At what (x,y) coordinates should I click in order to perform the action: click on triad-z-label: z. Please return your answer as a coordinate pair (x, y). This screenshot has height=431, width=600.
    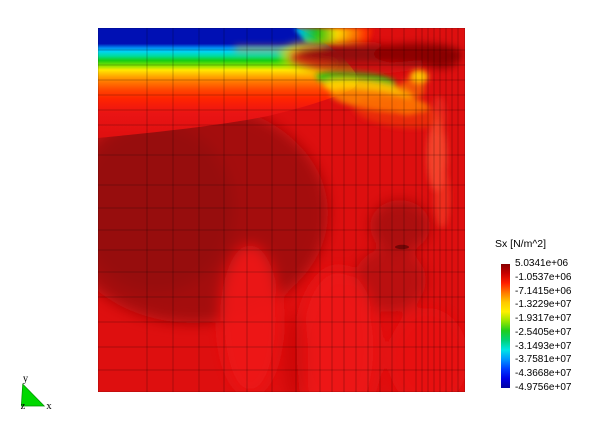
    Looking at the image, I should click on (23, 406).